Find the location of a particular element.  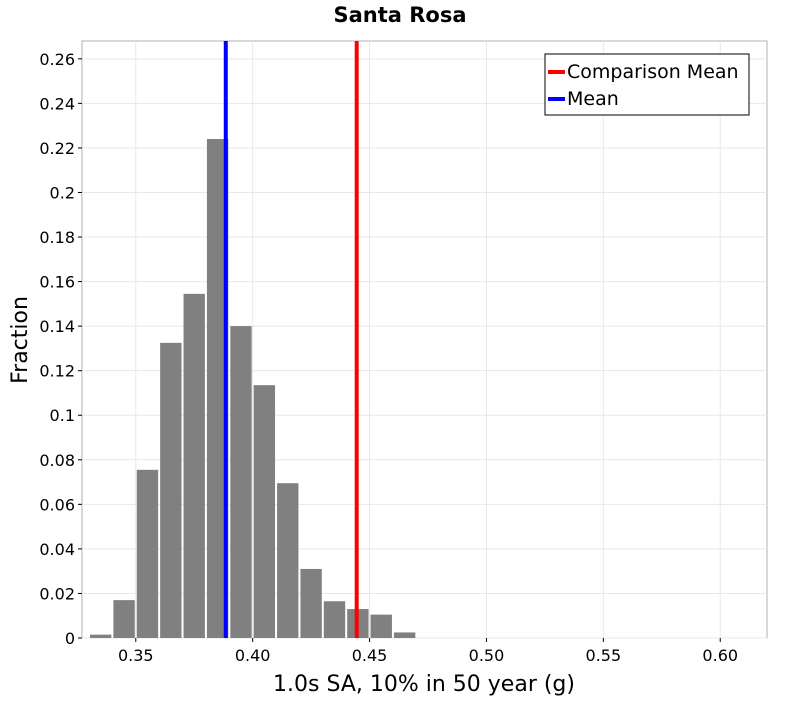

x-tick-label: 0.50 is located at coordinates (487, 655).